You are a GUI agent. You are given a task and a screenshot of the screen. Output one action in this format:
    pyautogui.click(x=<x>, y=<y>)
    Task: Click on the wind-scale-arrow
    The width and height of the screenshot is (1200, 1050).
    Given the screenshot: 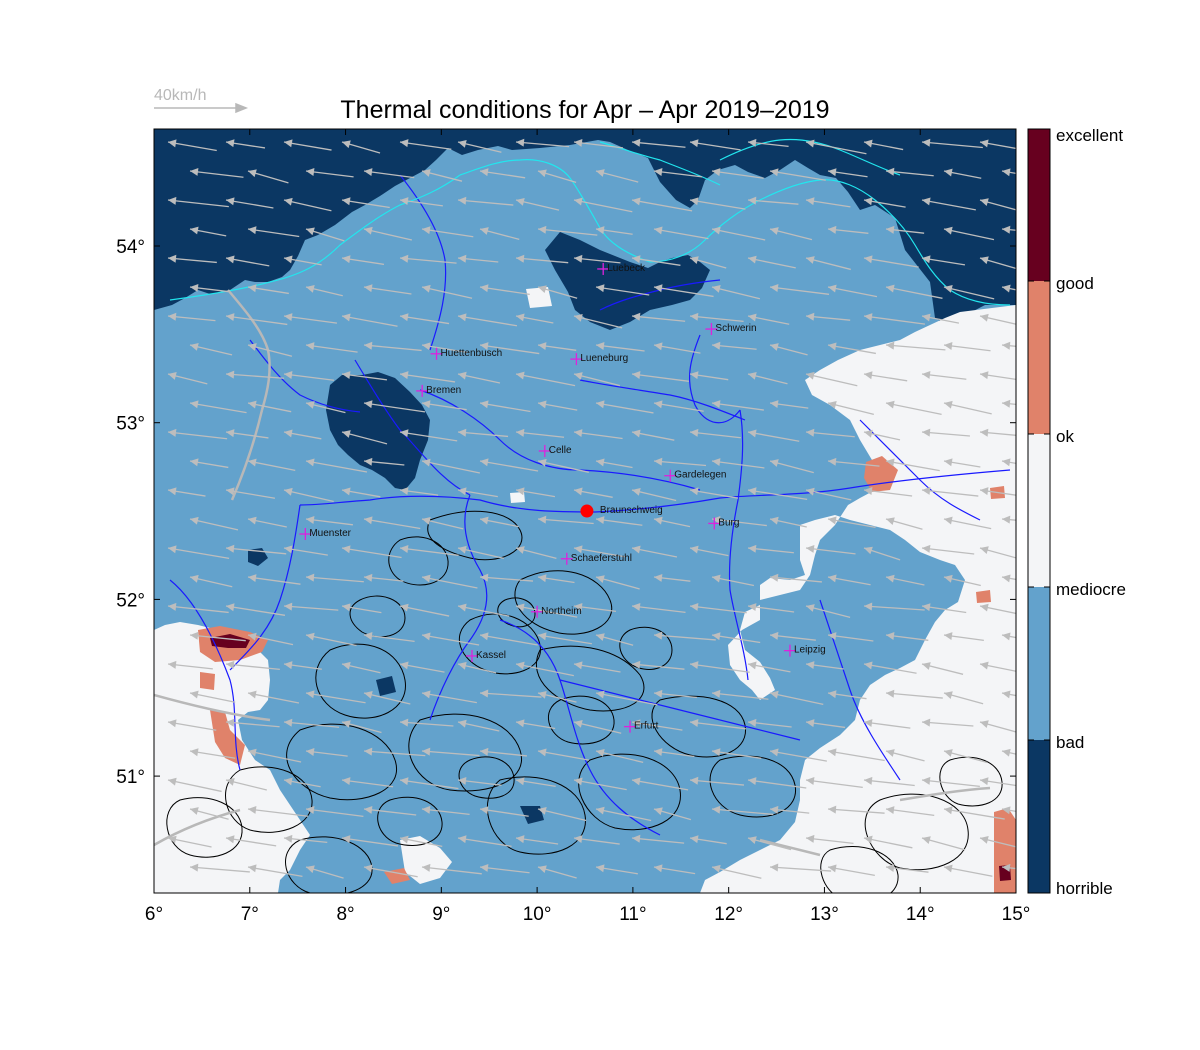 What is the action you would take?
    pyautogui.click(x=201, y=108)
    